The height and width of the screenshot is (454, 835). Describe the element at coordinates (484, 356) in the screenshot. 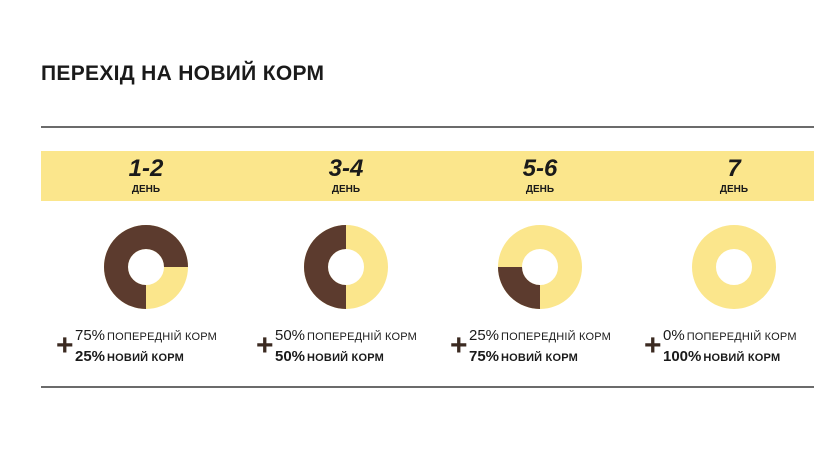

I see `new-food-percent: 75%` at that location.